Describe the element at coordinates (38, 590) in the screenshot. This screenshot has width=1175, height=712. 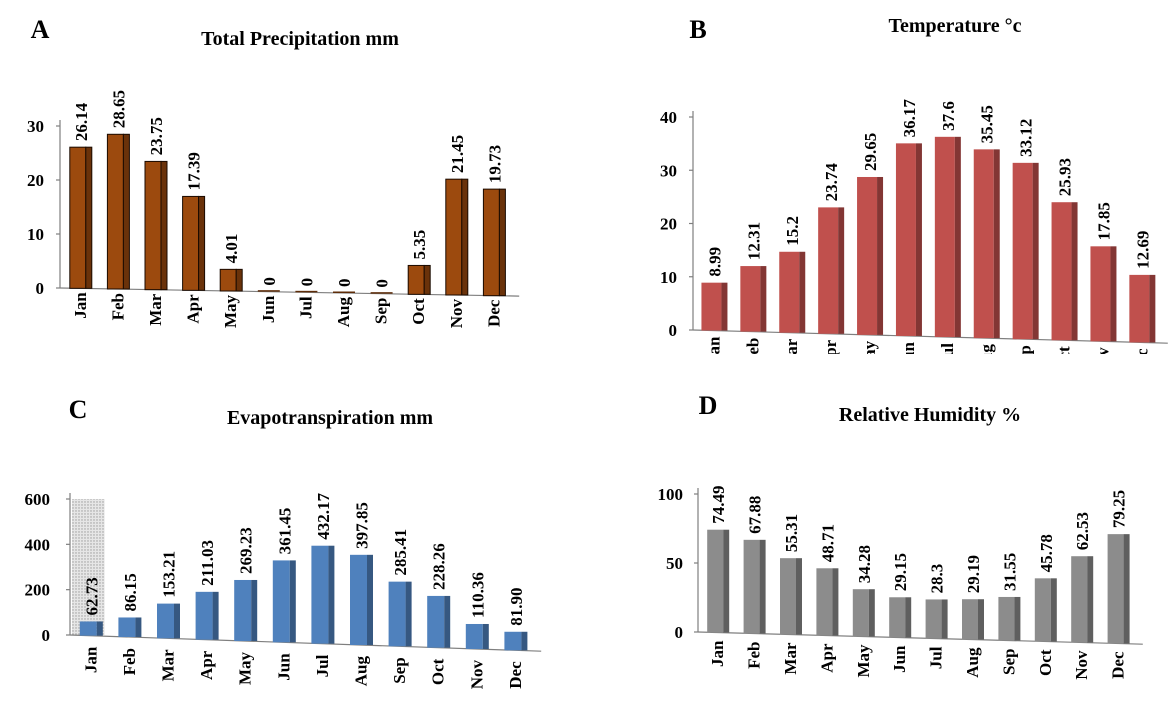
I see `y-tick-label: 200` at that location.